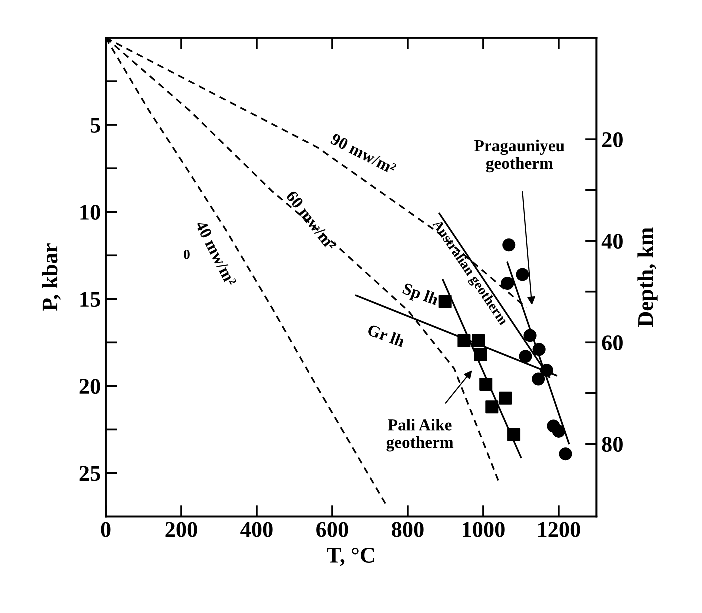  What do you see at coordinates (51, 278) in the screenshot?
I see `y-axis-title: P, kbar` at bounding box center [51, 278].